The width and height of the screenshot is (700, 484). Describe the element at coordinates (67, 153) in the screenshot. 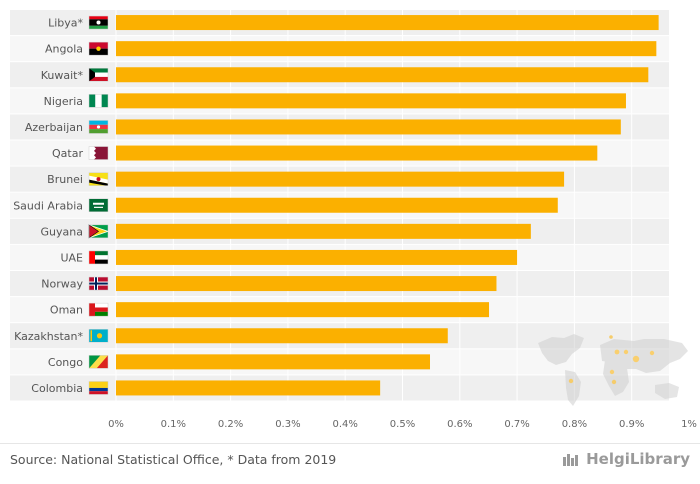

I see `category-label: Qatar` at that location.